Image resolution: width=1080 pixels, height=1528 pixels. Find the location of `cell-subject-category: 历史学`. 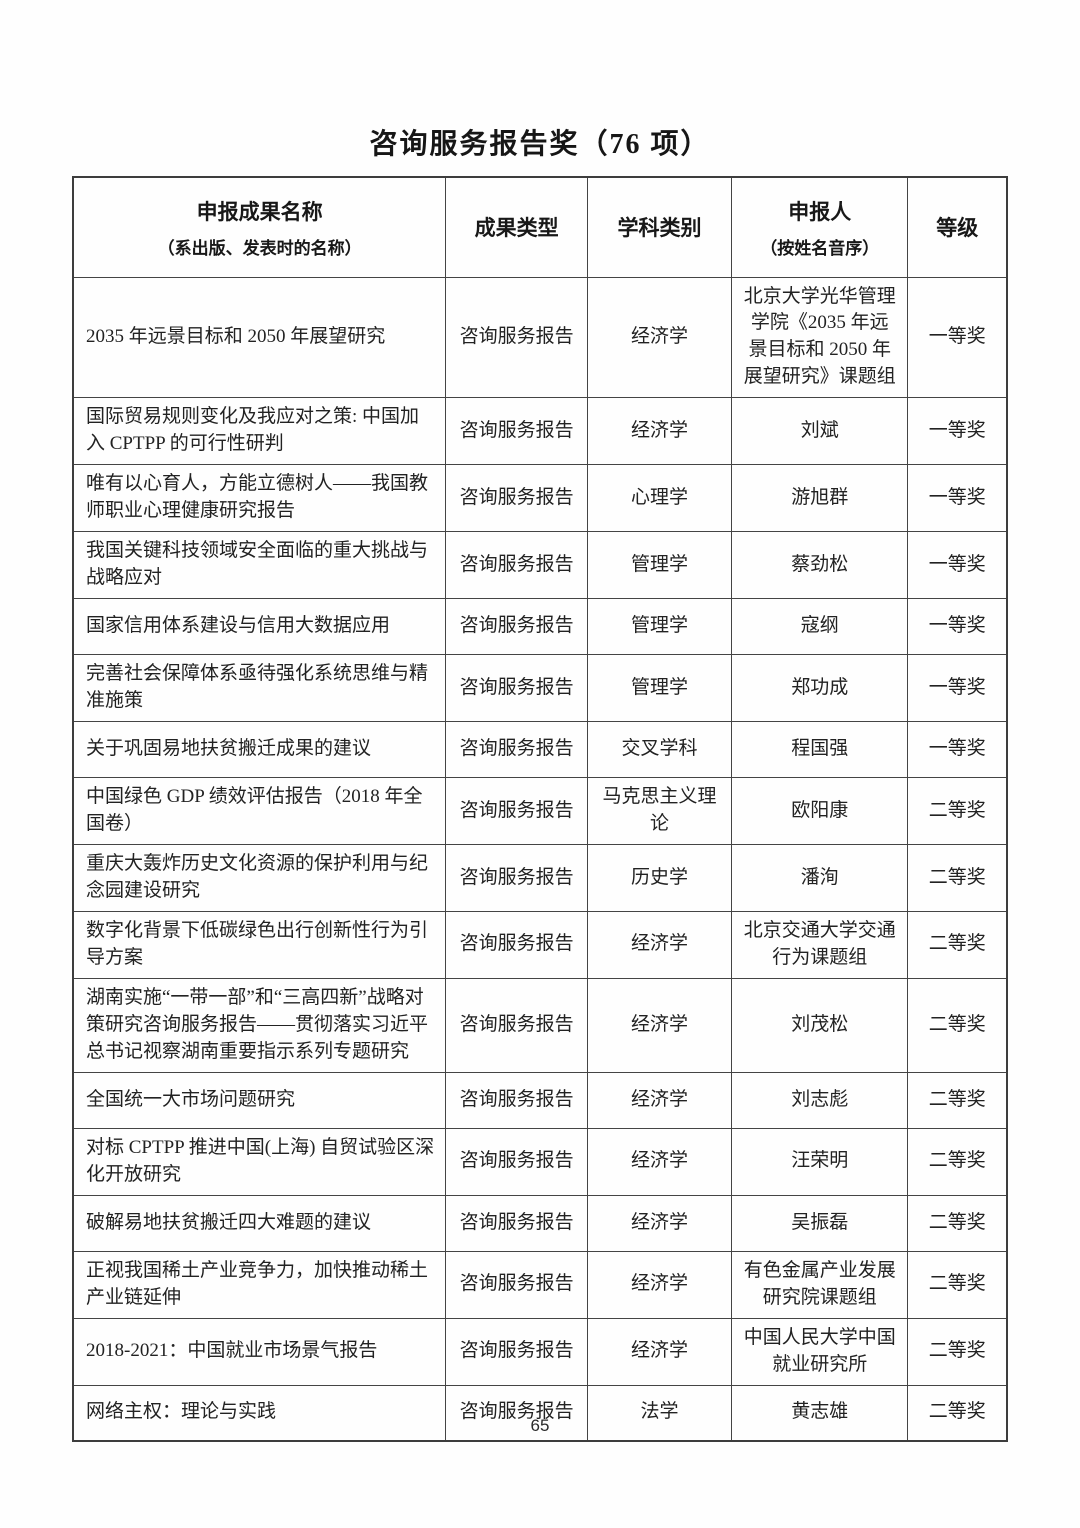

cell-subject-category: 历史学 is located at coordinates (659, 878).